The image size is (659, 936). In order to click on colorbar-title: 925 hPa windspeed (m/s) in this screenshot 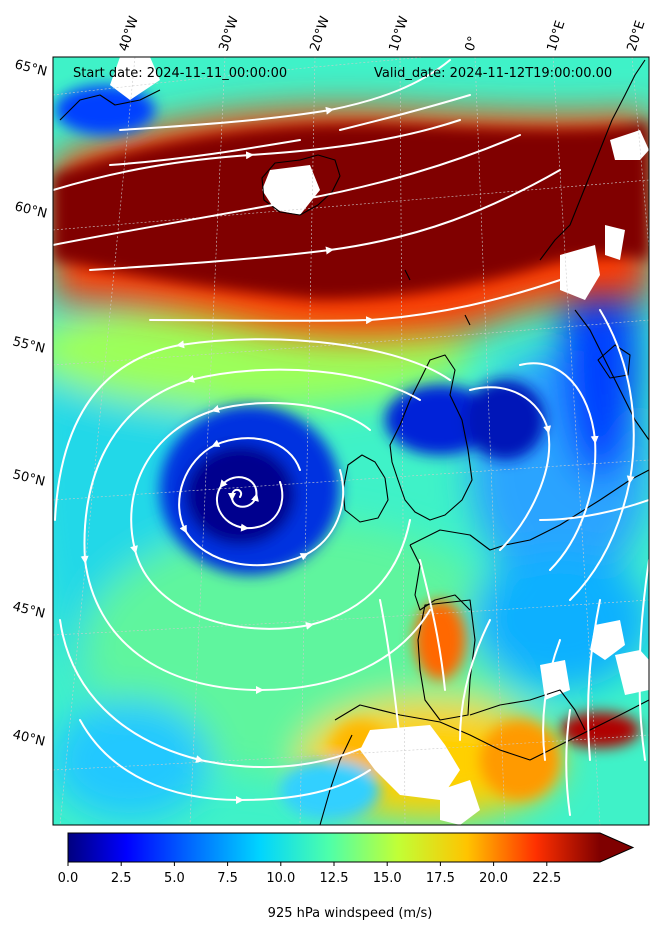, I will do `click(350, 913)`.